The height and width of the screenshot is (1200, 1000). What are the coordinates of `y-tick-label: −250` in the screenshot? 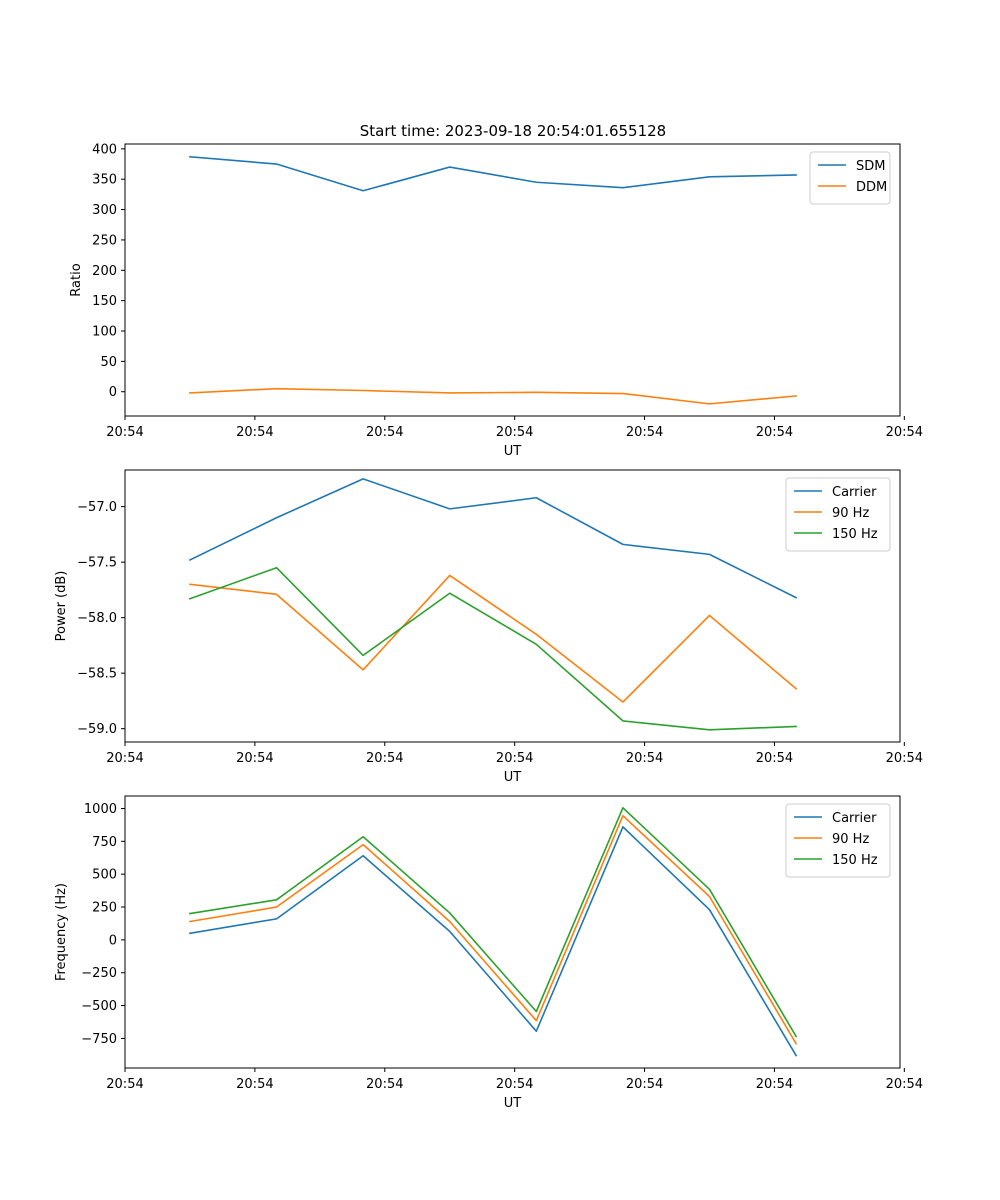 It's located at (99, 973).